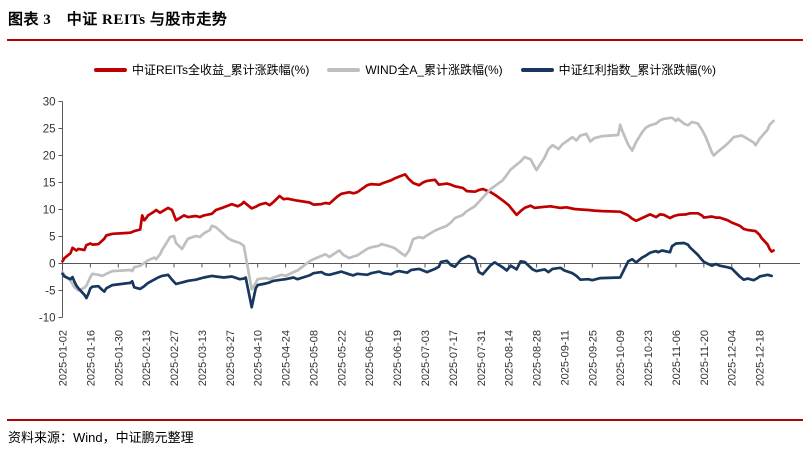  Describe the element at coordinates (314, 358) in the screenshot. I see `x-tick-label: 2025-05-08` at that location.